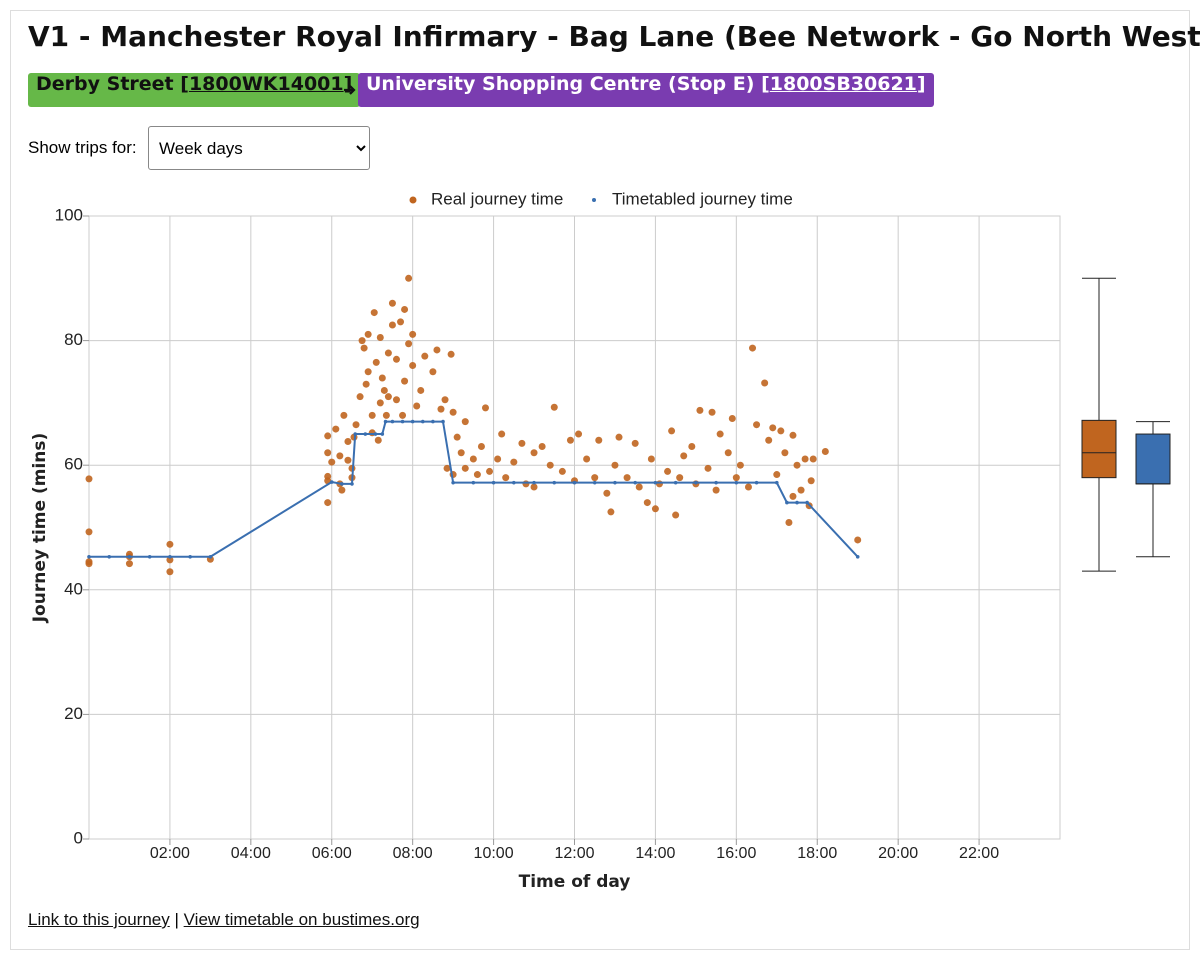 Image resolution: width=1200 pixels, height=959 pixels. Describe the element at coordinates (301, 919) in the screenshot. I see `timetable-link: View timetable on bustimes.org` at that location.